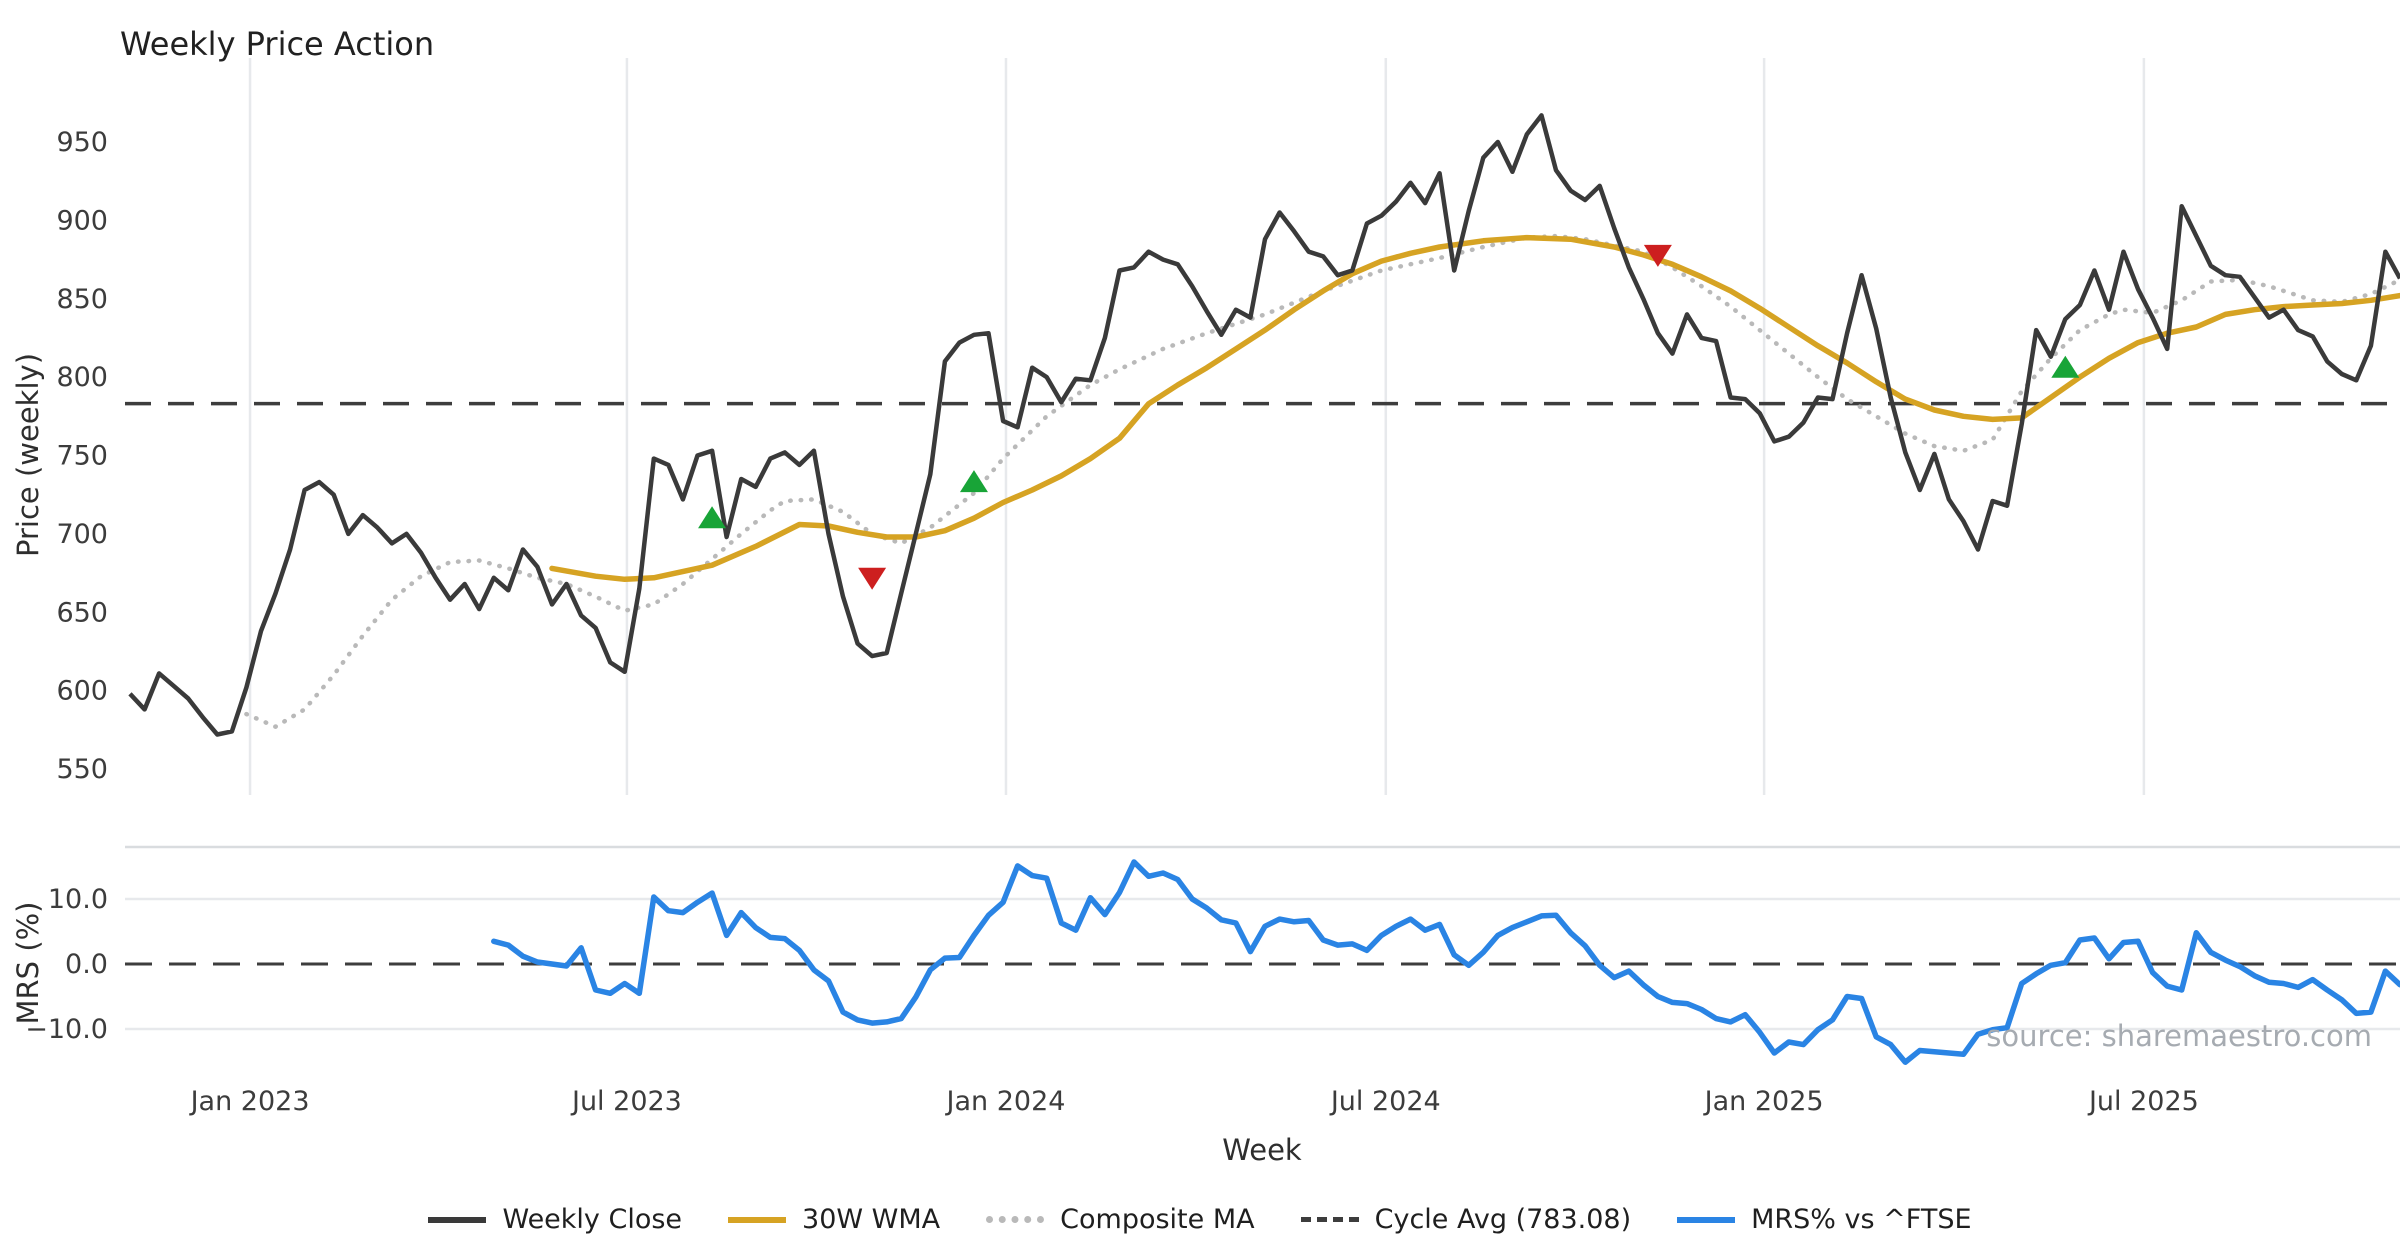  Describe the element at coordinates (28, 963) in the screenshot. I see `lower-y-axis-label: MRS (%)` at that location.